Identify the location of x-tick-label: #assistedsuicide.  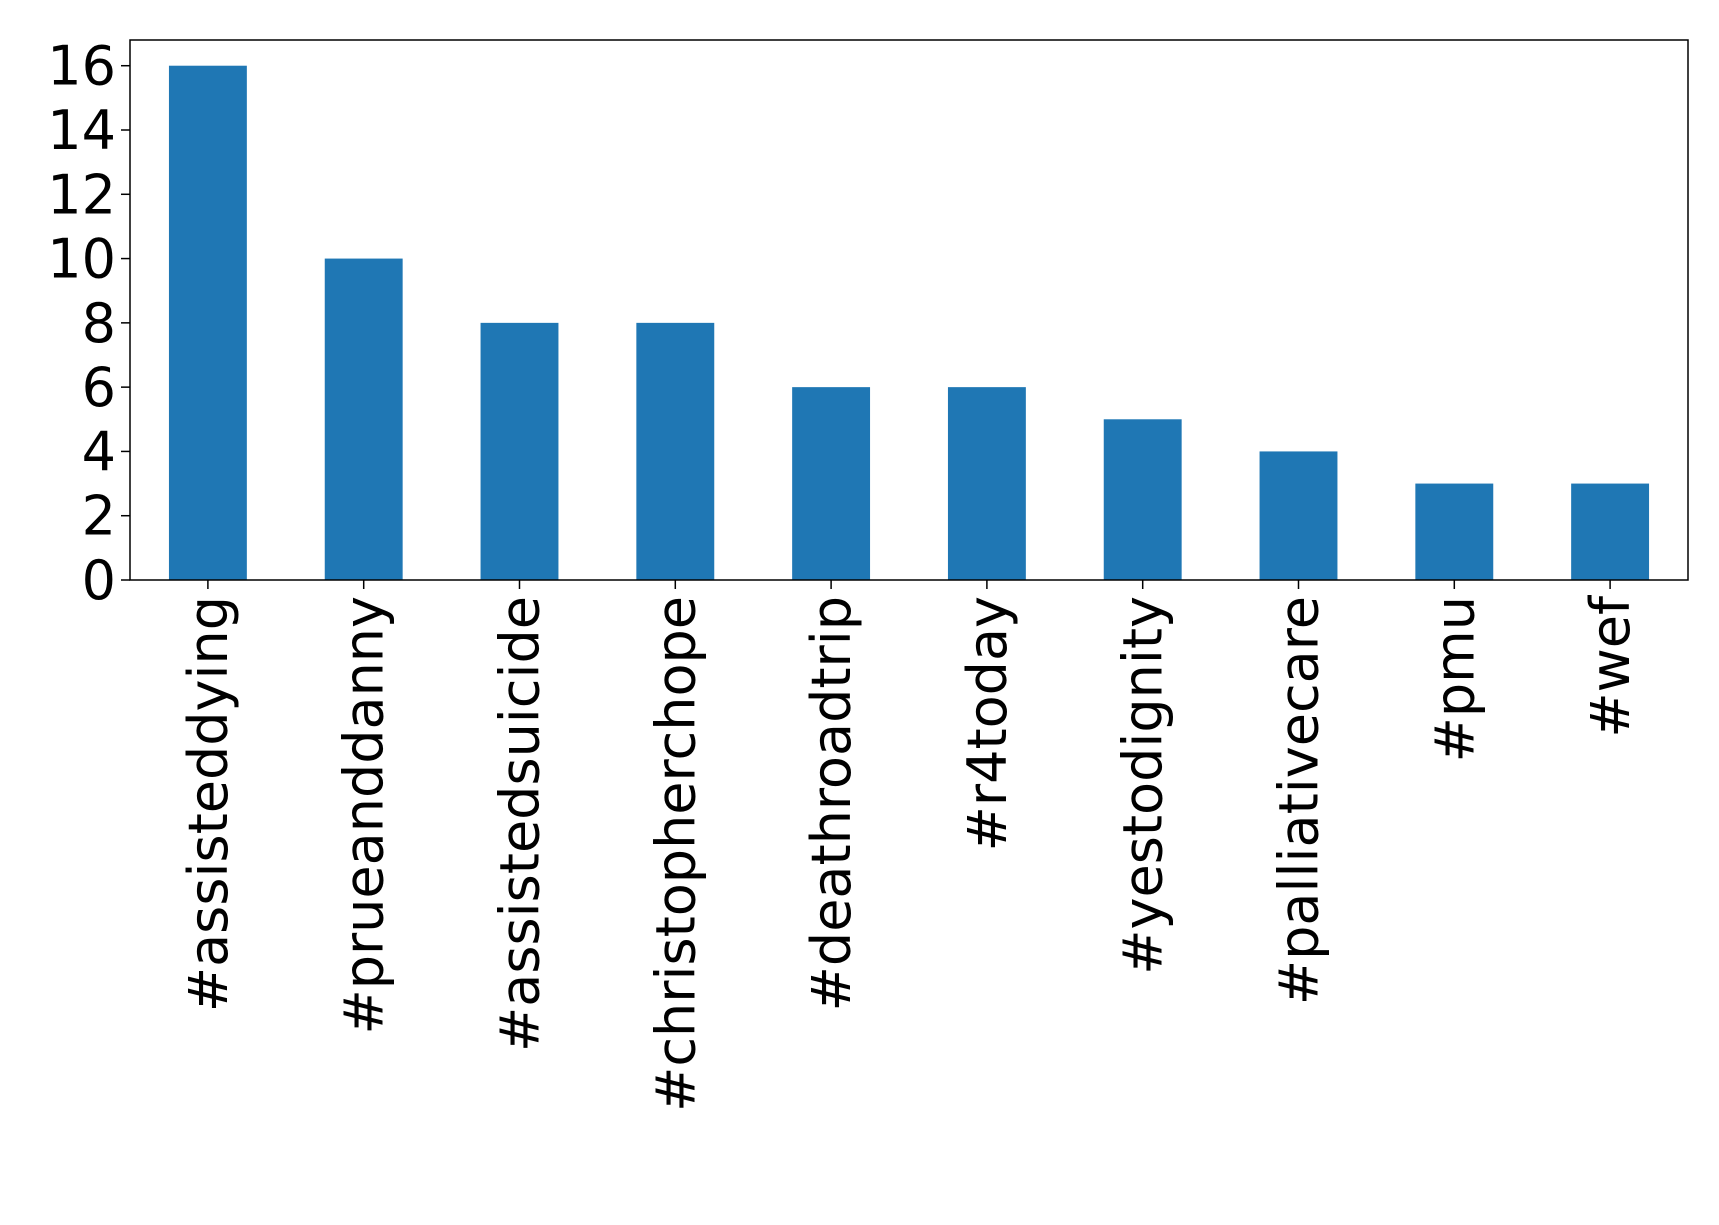
(520, 824).